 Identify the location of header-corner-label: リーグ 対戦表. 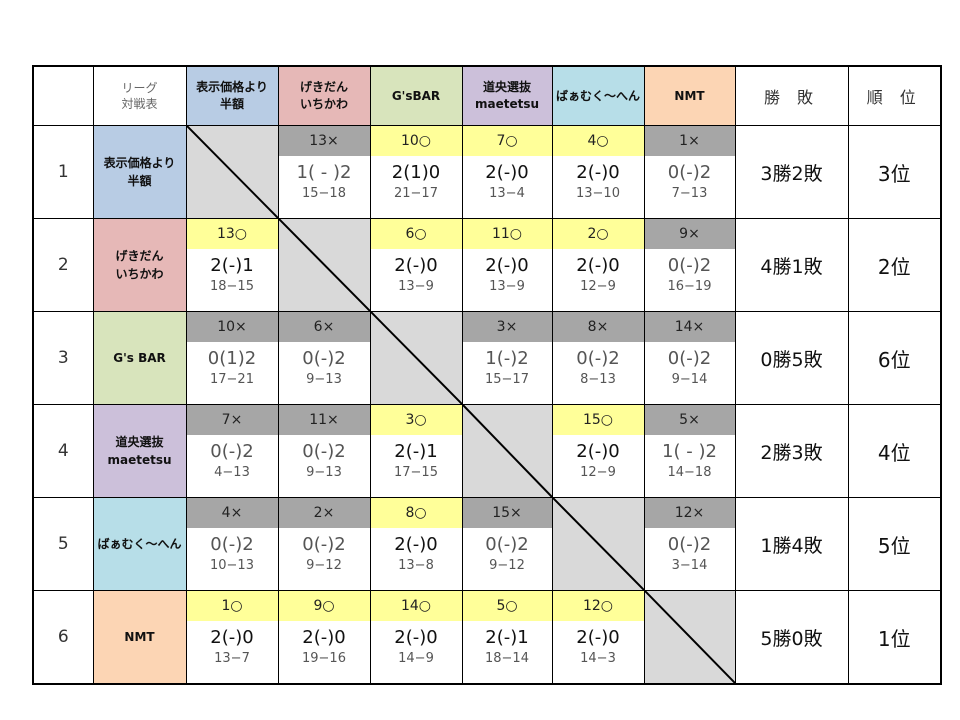
(139, 95).